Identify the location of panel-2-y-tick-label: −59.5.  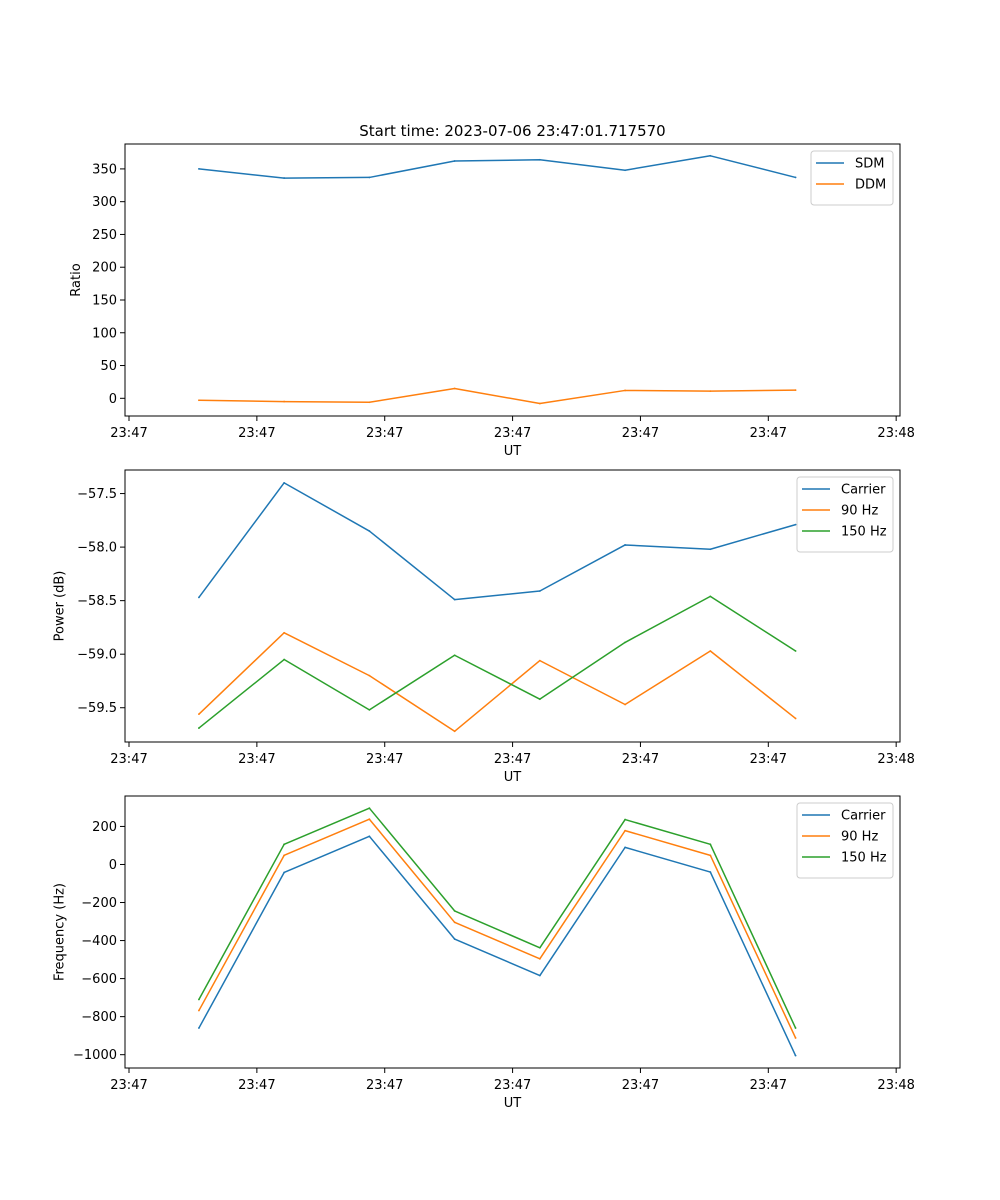
(97, 708).